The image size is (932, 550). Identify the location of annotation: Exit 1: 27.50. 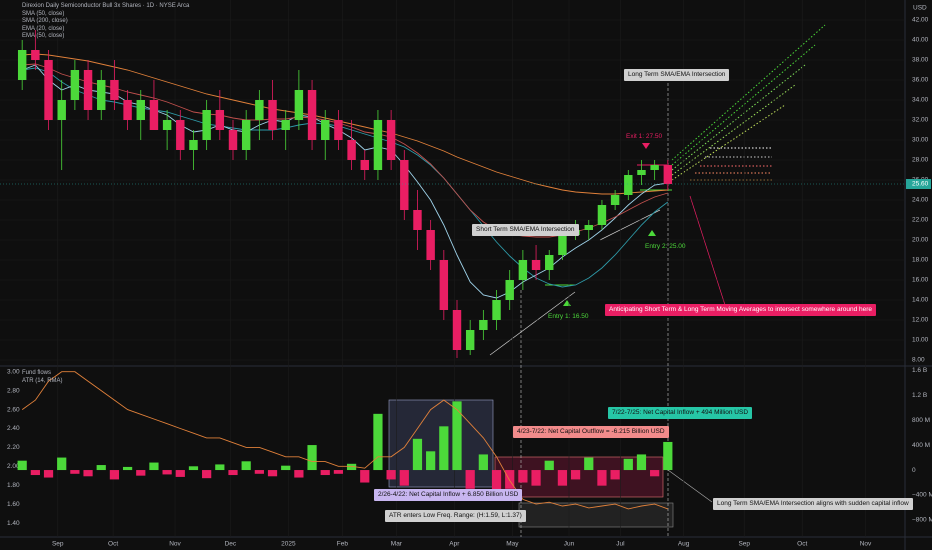
(644, 136).